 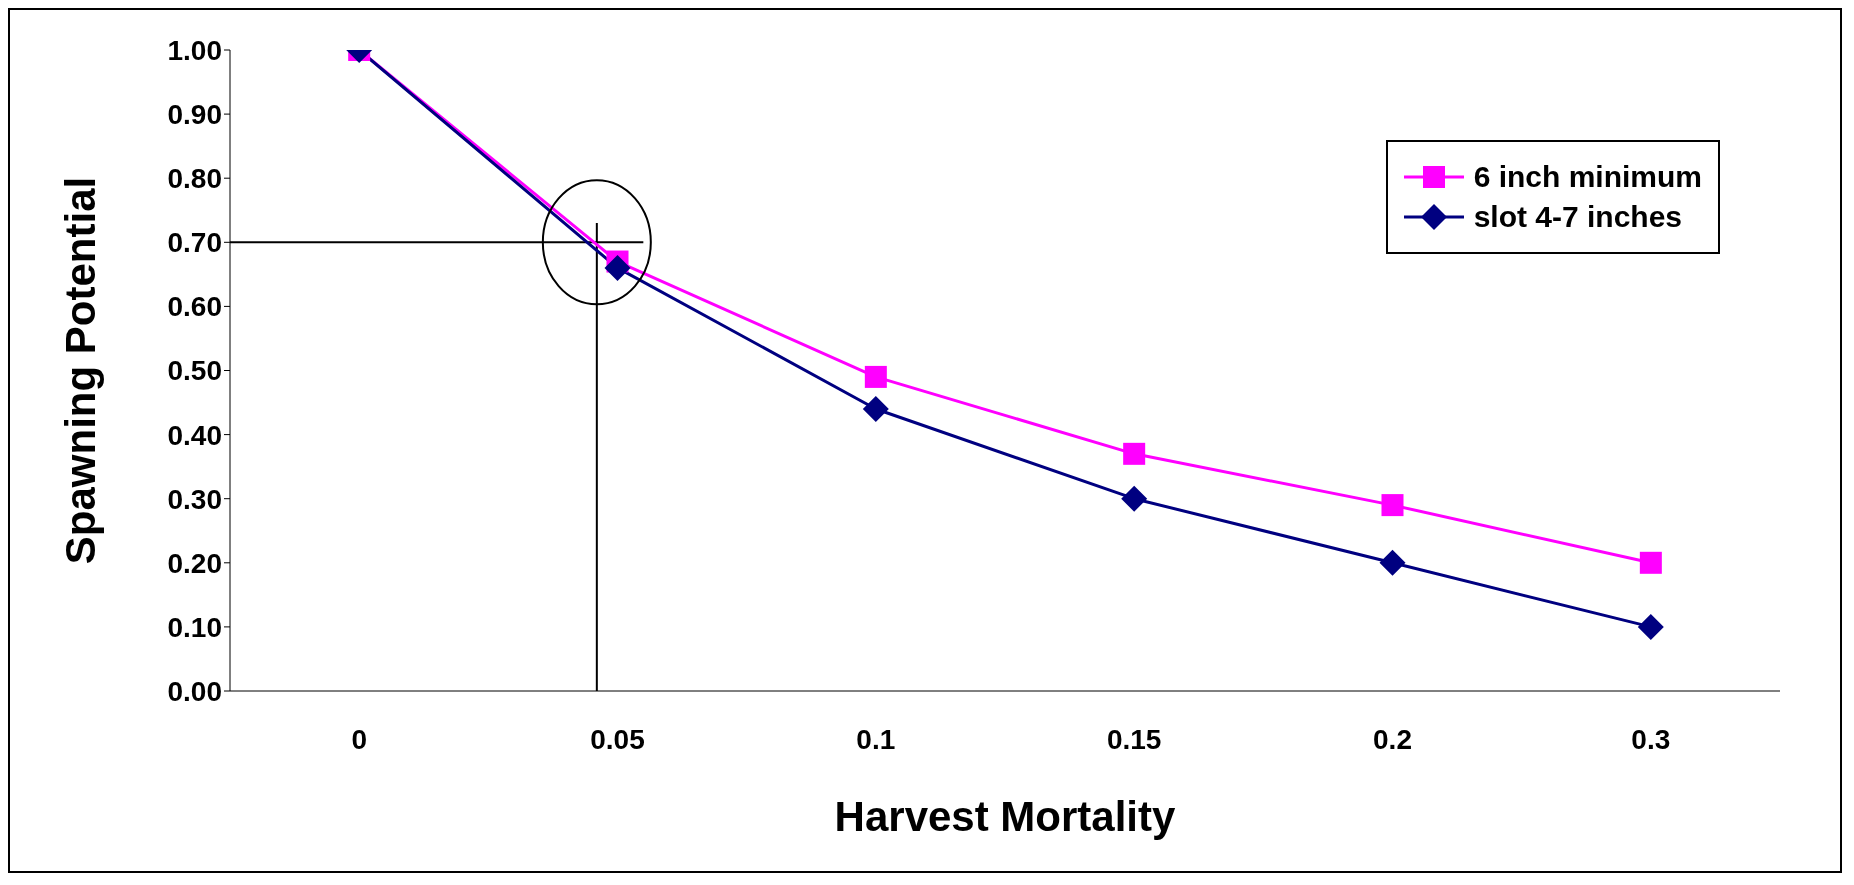 What do you see at coordinates (1134, 739) in the screenshot?
I see `x-tick-label: 0.15` at bounding box center [1134, 739].